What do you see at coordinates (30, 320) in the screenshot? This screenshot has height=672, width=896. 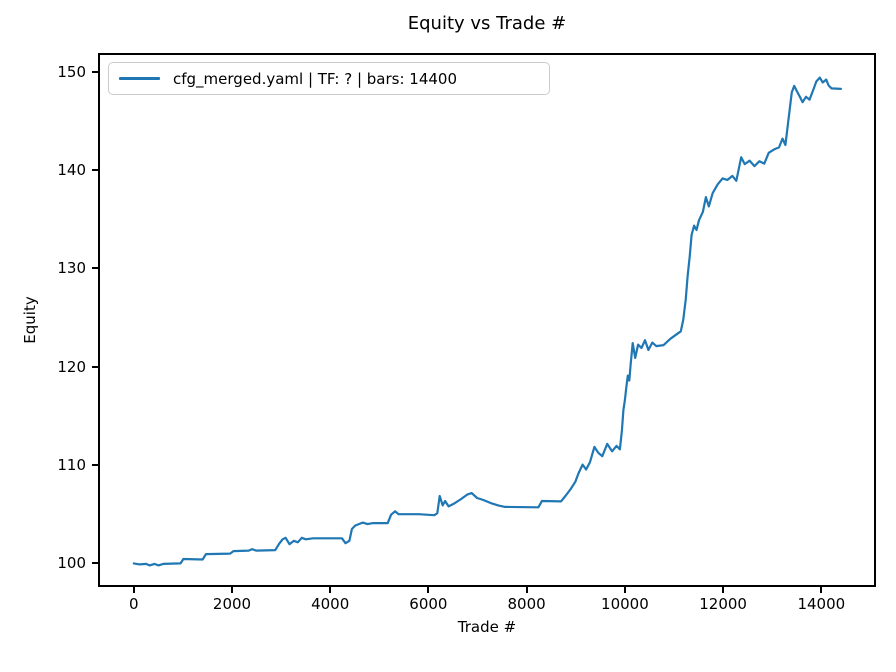 I see `y-axis-label: Equity` at bounding box center [30, 320].